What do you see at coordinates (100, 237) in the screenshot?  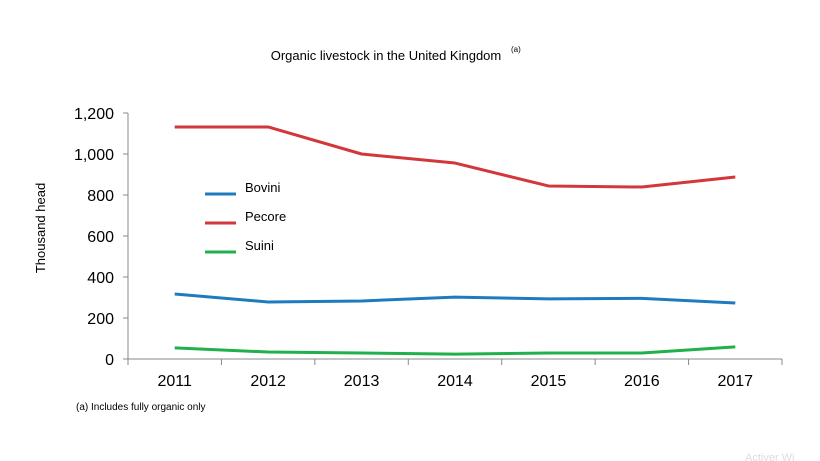 I see `y-tick-label: 600` at bounding box center [100, 237].